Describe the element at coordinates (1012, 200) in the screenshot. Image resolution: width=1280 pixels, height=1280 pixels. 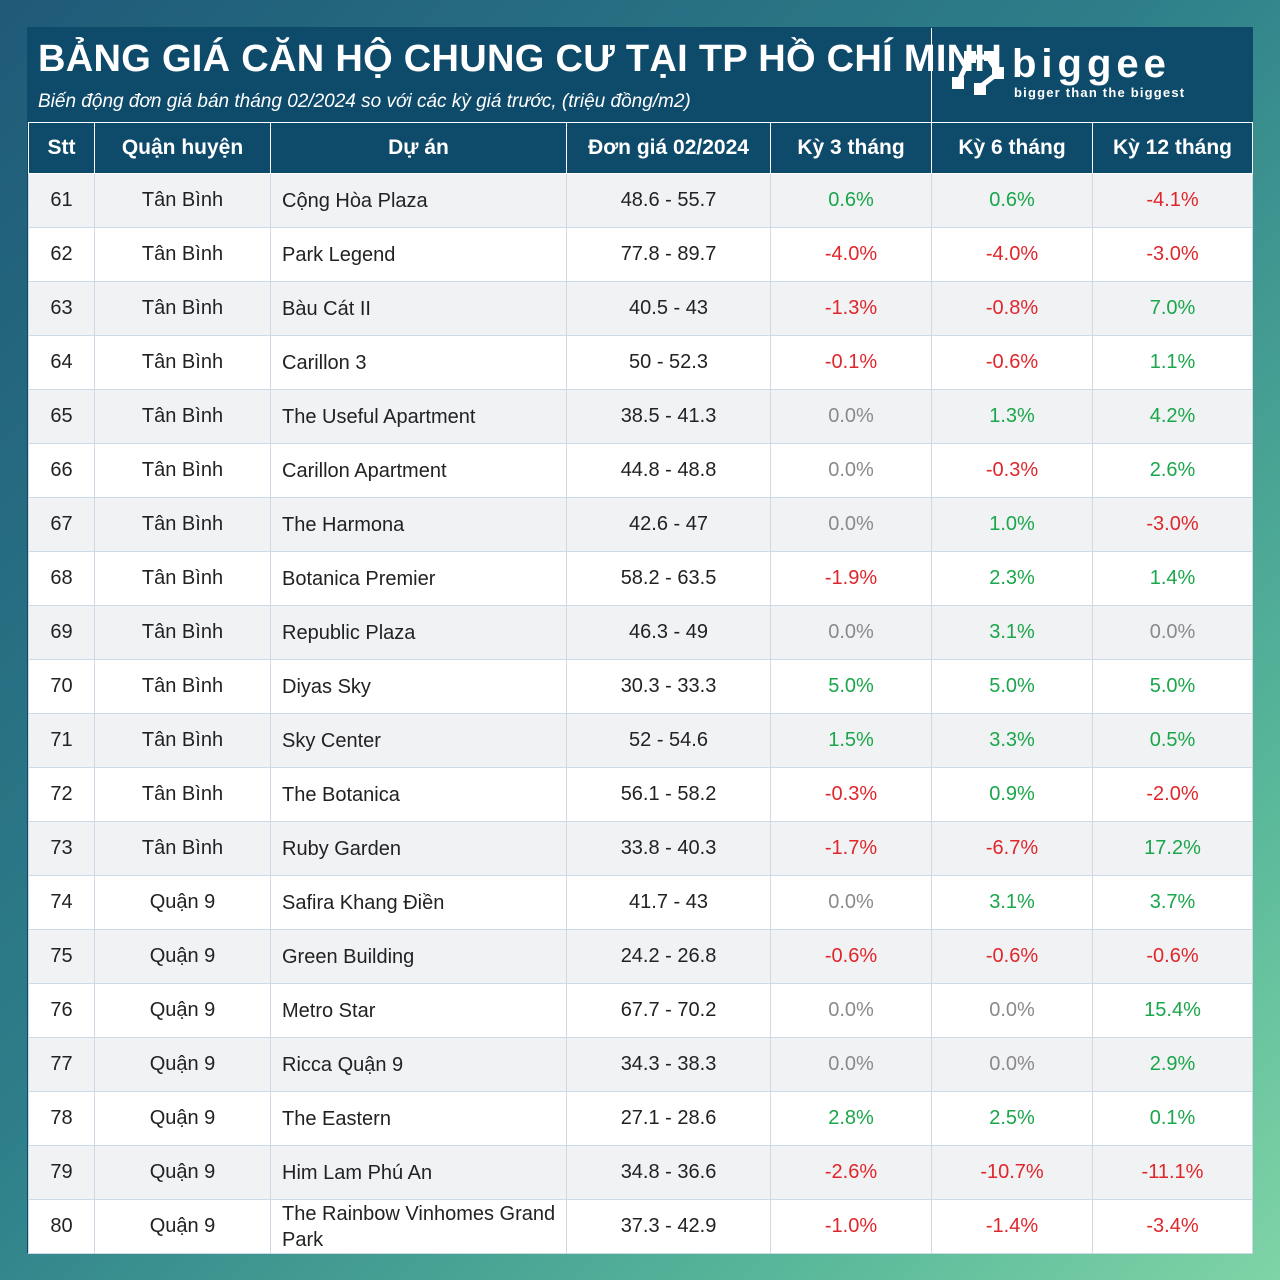
I see `cell-6-month: 0.6%` at that location.